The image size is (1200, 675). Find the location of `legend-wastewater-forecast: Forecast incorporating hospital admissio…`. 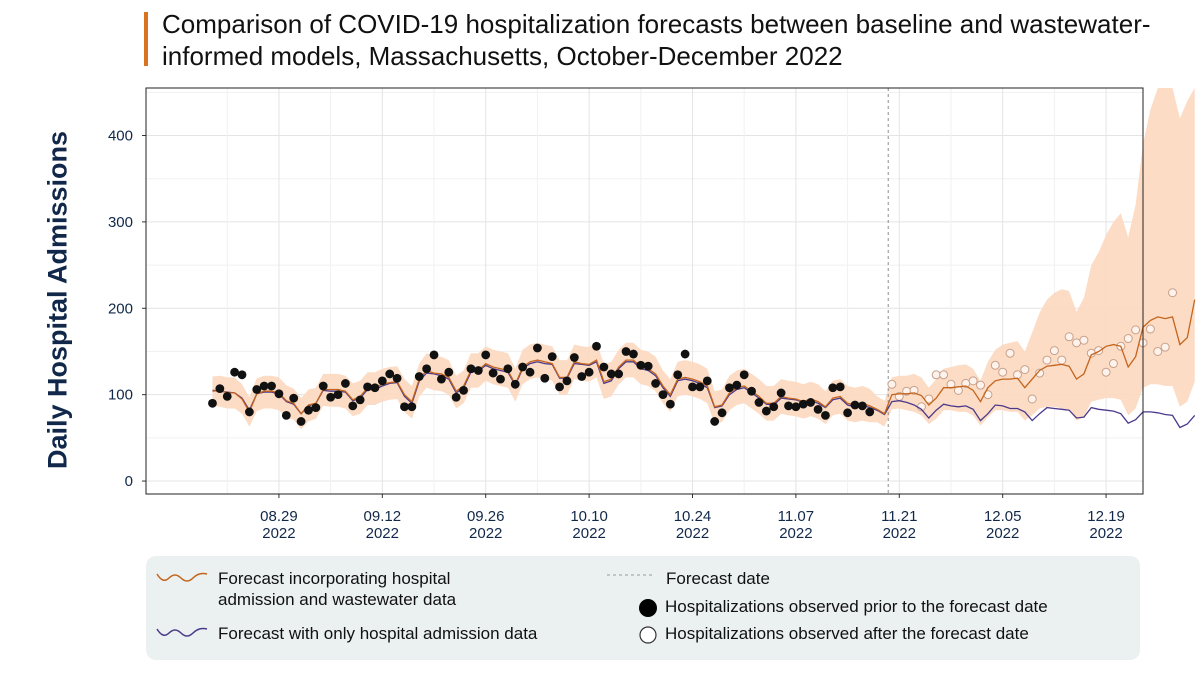

legend-wastewater-forecast: Forecast incorporating hospital admissio… is located at coordinates (337, 589).